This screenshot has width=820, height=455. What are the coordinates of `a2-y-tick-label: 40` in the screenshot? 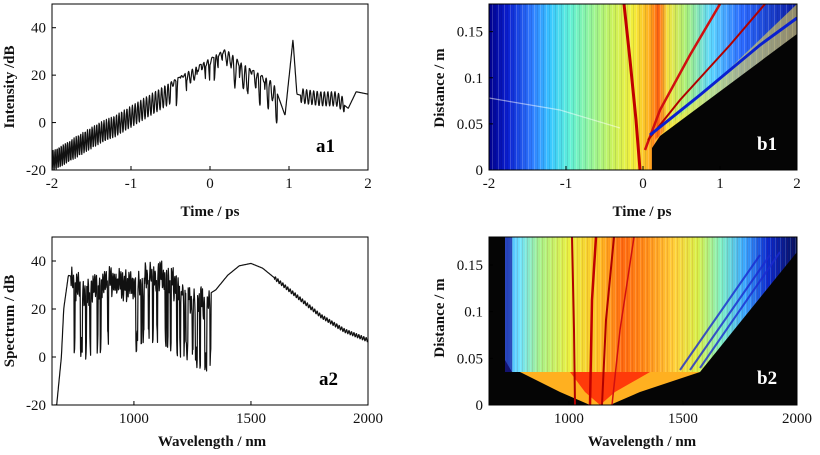 It's located at (38, 262).